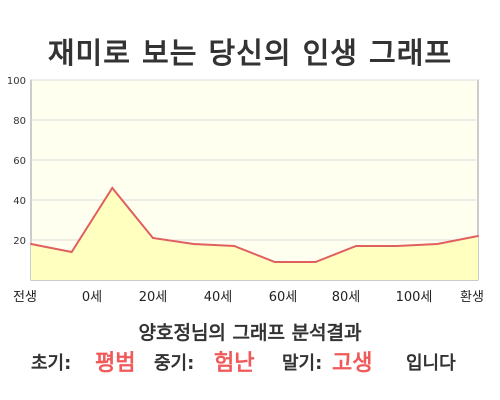 The image size is (500, 400). Describe the element at coordinates (431, 363) in the screenshot. I see `result-suffix: 입니다` at that location.